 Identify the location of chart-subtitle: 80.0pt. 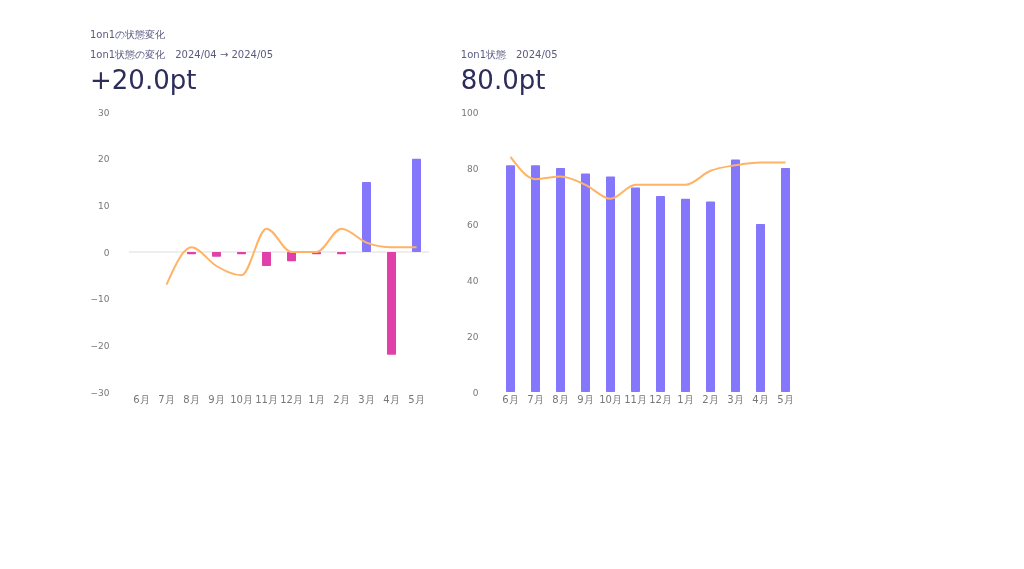
(503, 80).